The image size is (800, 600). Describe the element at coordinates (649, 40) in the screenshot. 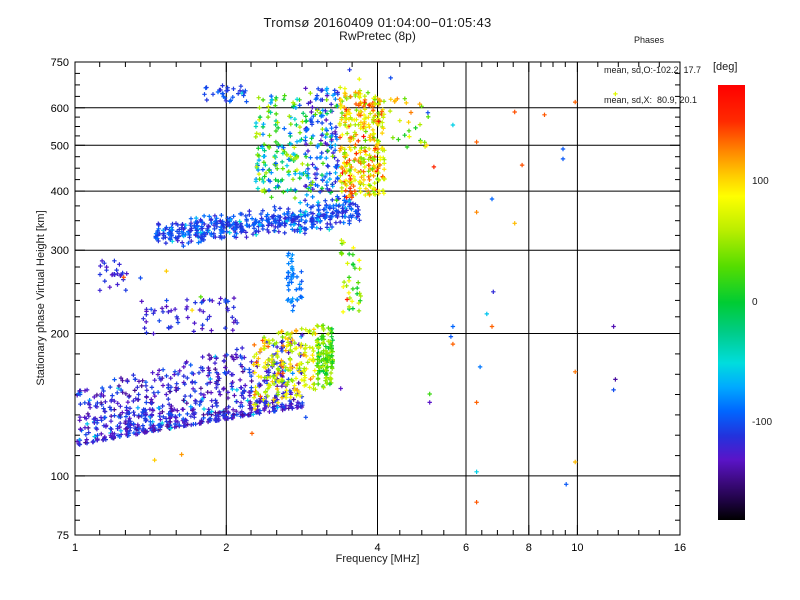

I see `phase-stats-heading: Phases` at that location.